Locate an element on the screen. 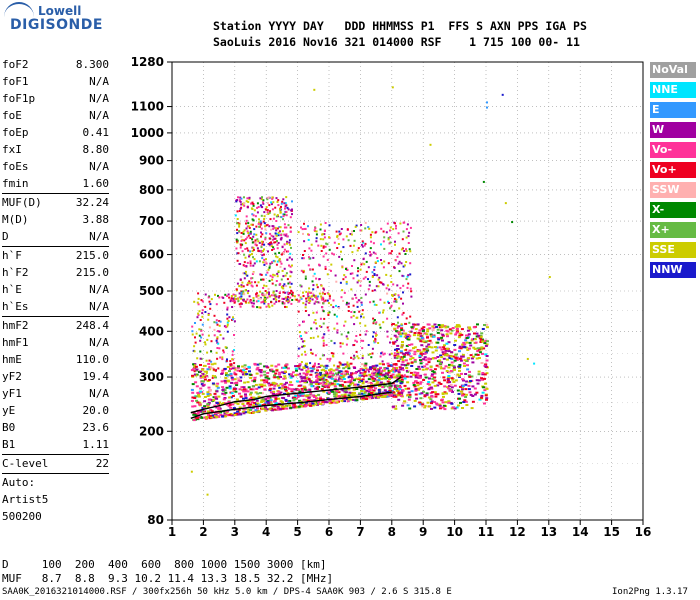  x-tick-label: 5 is located at coordinates (297, 532).